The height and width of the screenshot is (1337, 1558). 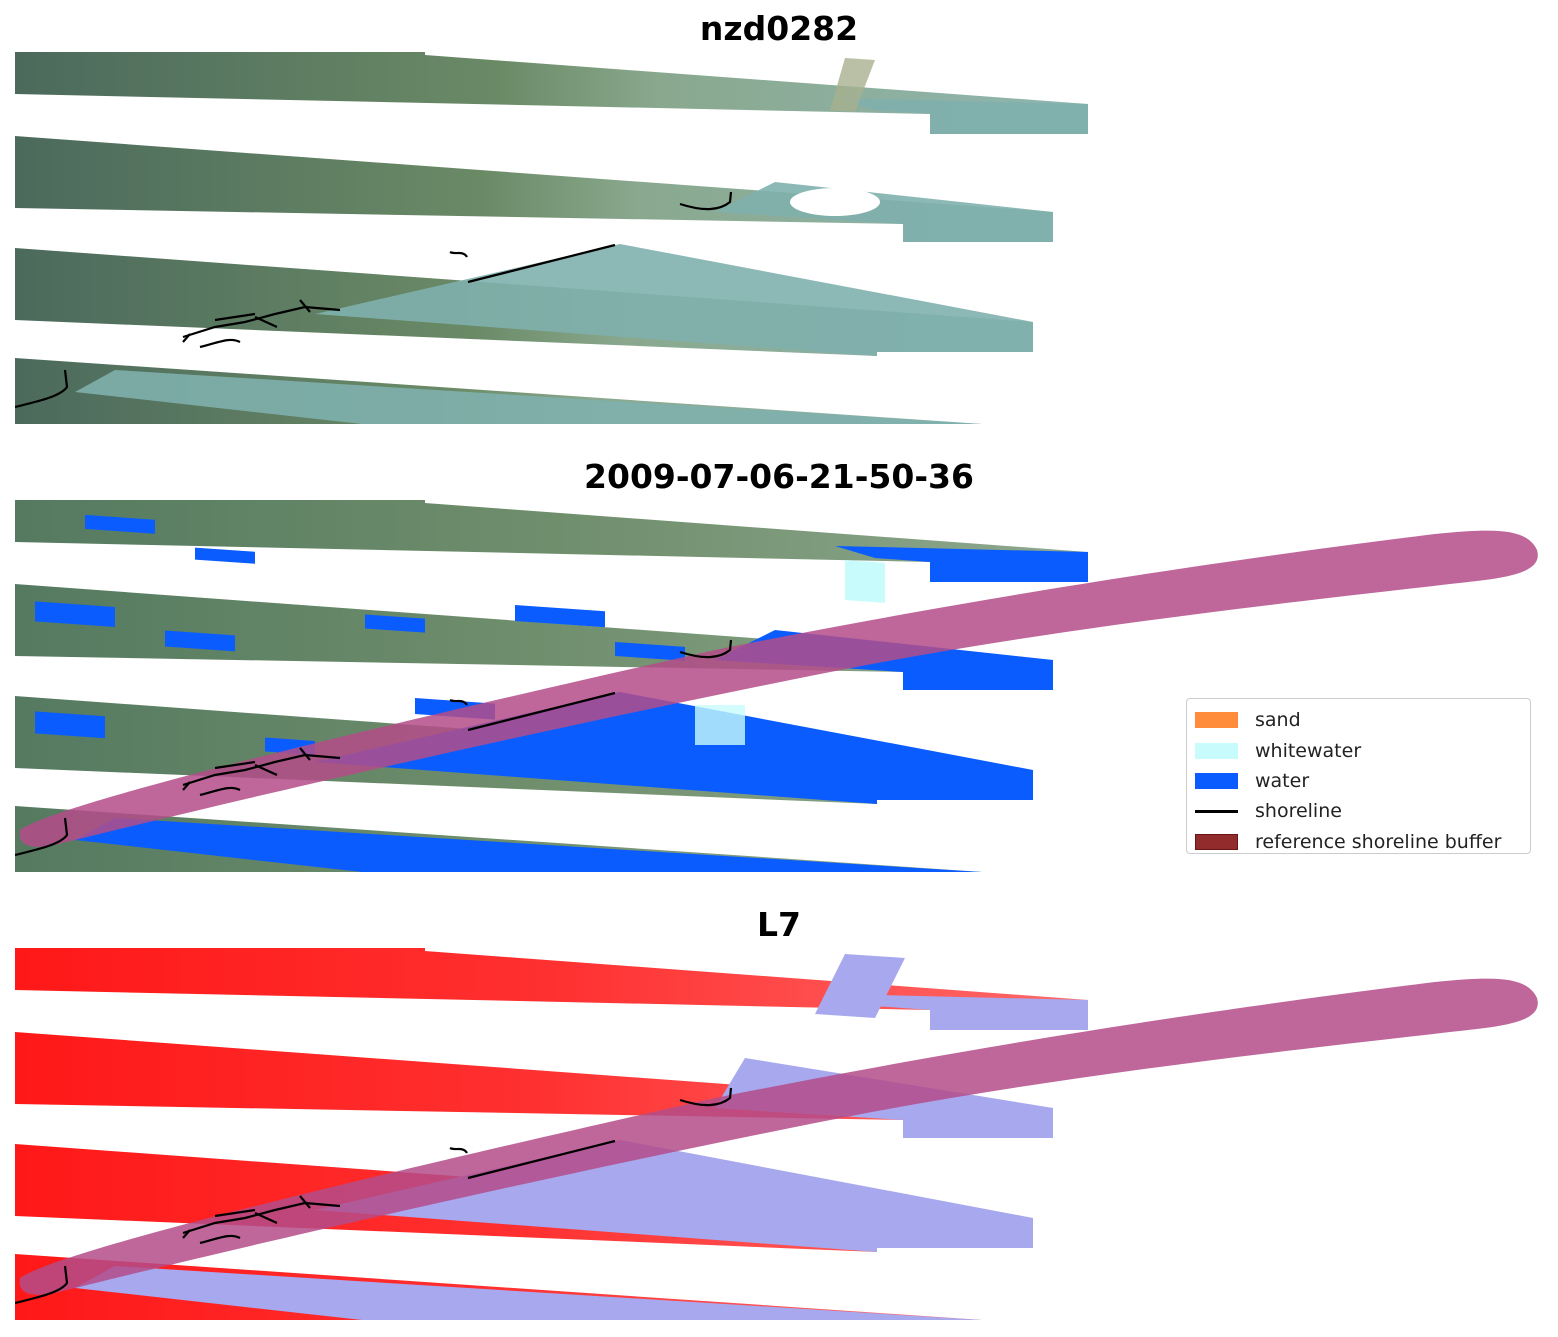 I want to click on legend-item-buffer: reference shoreline buffer, so click(x=1358, y=842).